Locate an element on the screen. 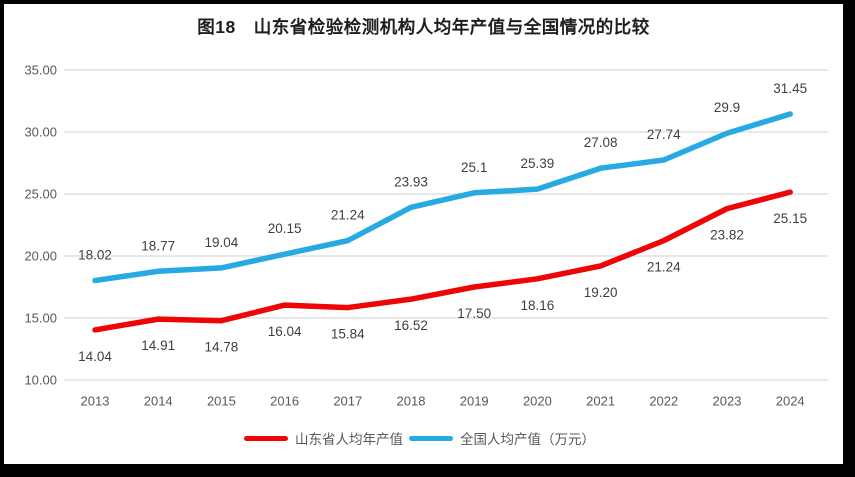 The width and height of the screenshot is (855, 477). x-axis-tick-label: 2020 is located at coordinates (537, 401).